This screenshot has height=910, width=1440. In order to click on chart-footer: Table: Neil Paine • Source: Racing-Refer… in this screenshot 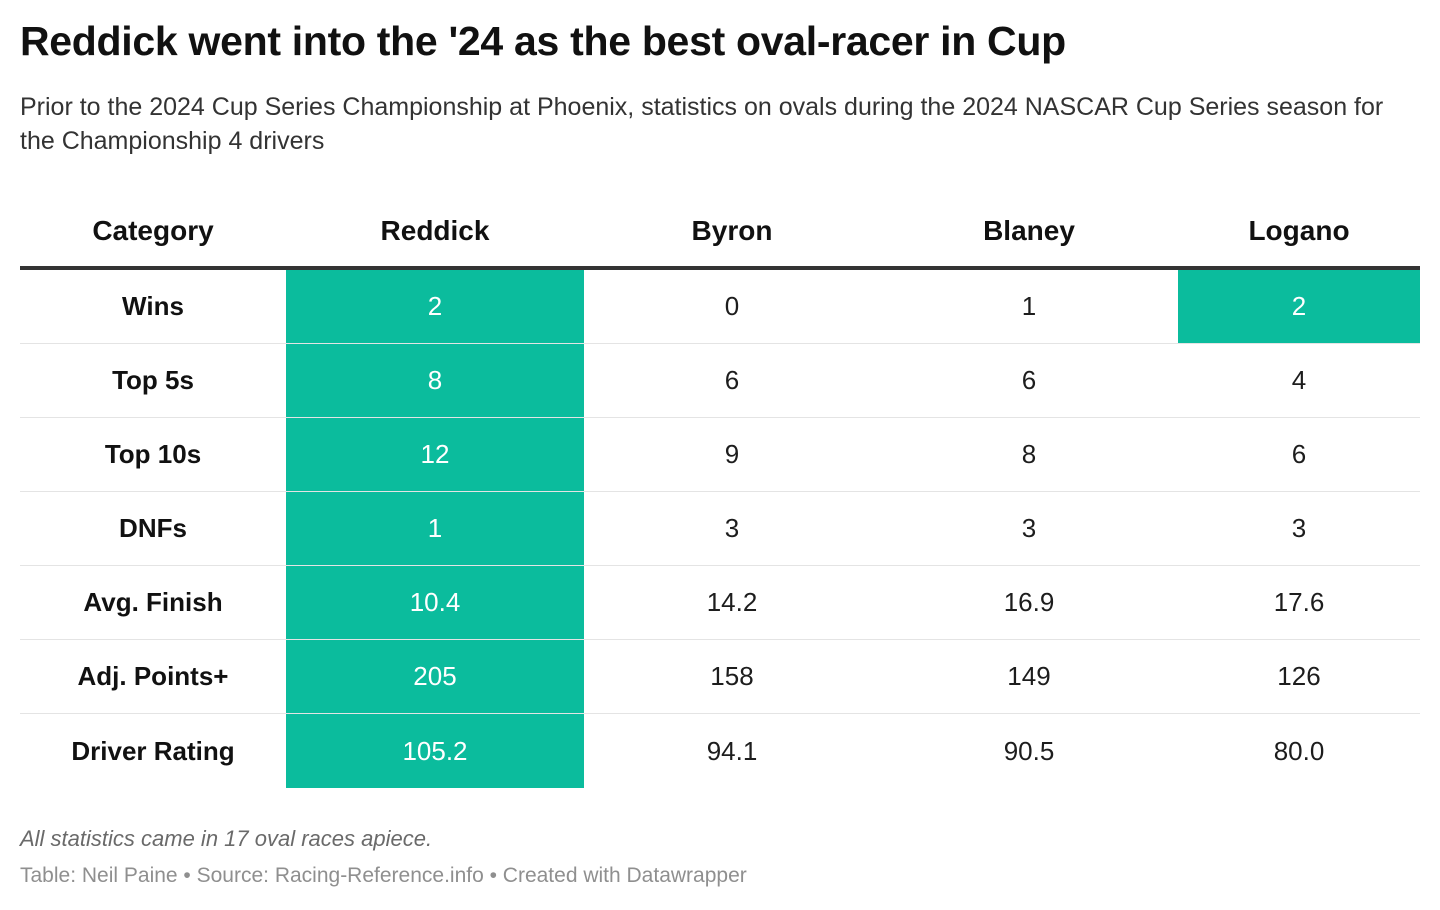, I will do `click(383, 875)`.